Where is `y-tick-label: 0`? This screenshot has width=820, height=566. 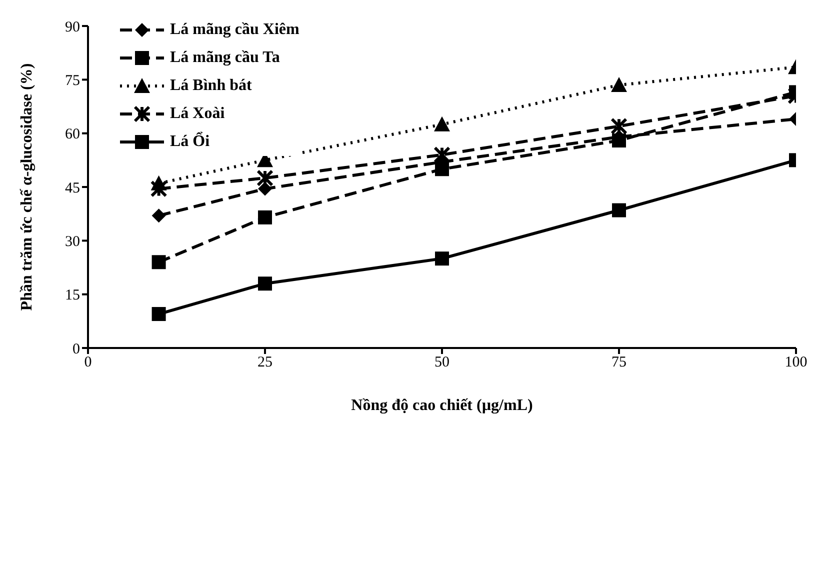 y-tick-label: 0 is located at coordinates (76, 349).